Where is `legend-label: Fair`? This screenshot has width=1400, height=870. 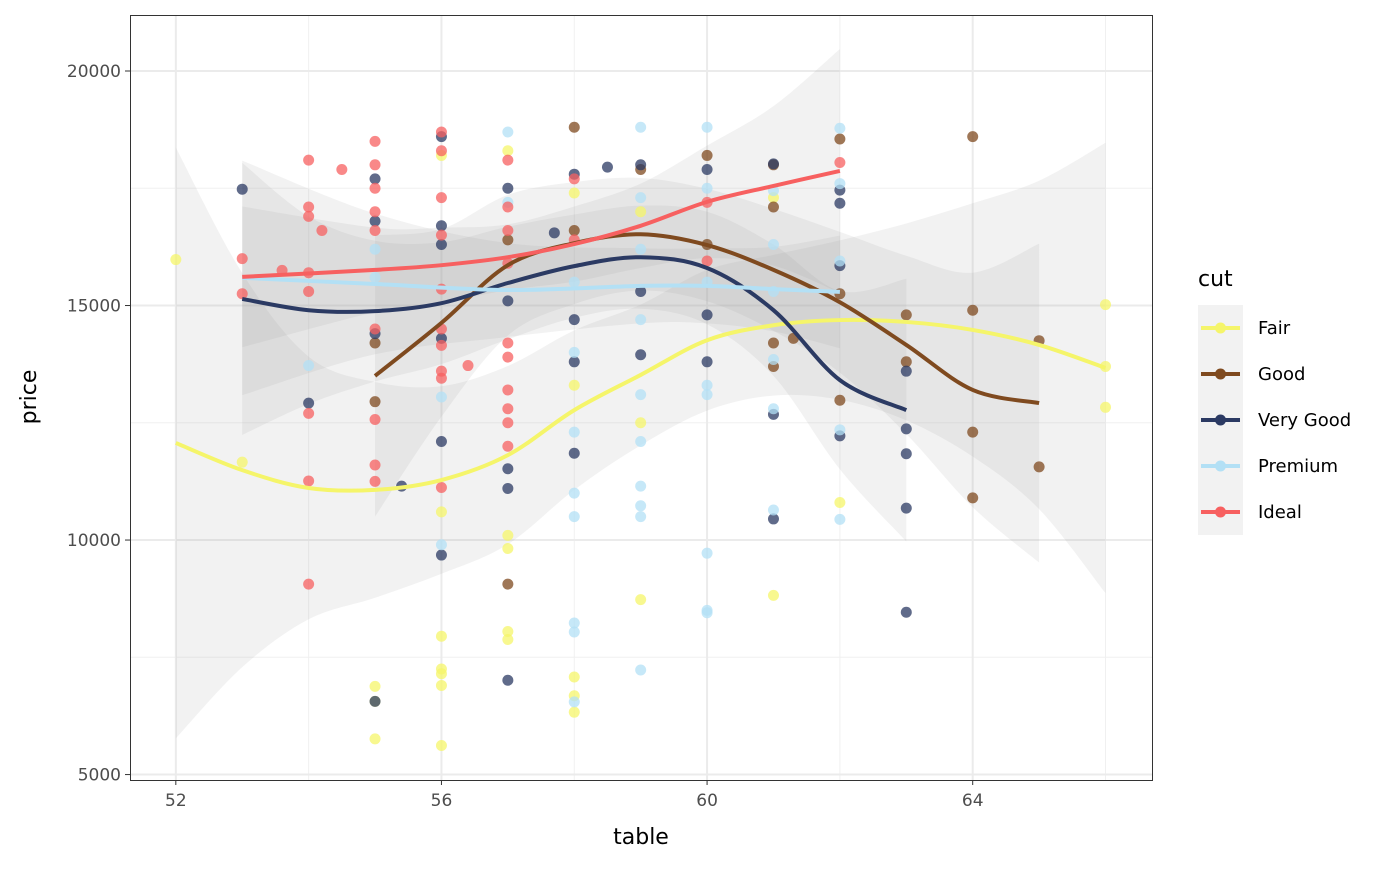
legend-label: Fair is located at coordinates (1274, 328).